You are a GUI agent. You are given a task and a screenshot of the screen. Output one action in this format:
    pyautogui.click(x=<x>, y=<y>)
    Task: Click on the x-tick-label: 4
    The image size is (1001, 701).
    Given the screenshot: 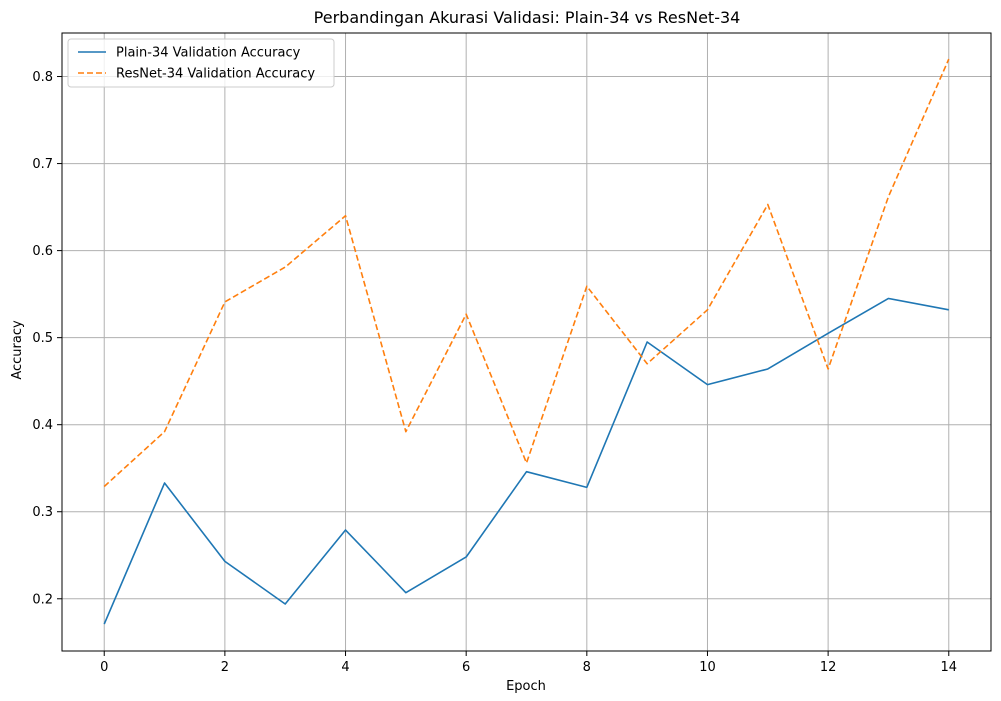 What is the action you would take?
    pyautogui.click(x=345, y=667)
    